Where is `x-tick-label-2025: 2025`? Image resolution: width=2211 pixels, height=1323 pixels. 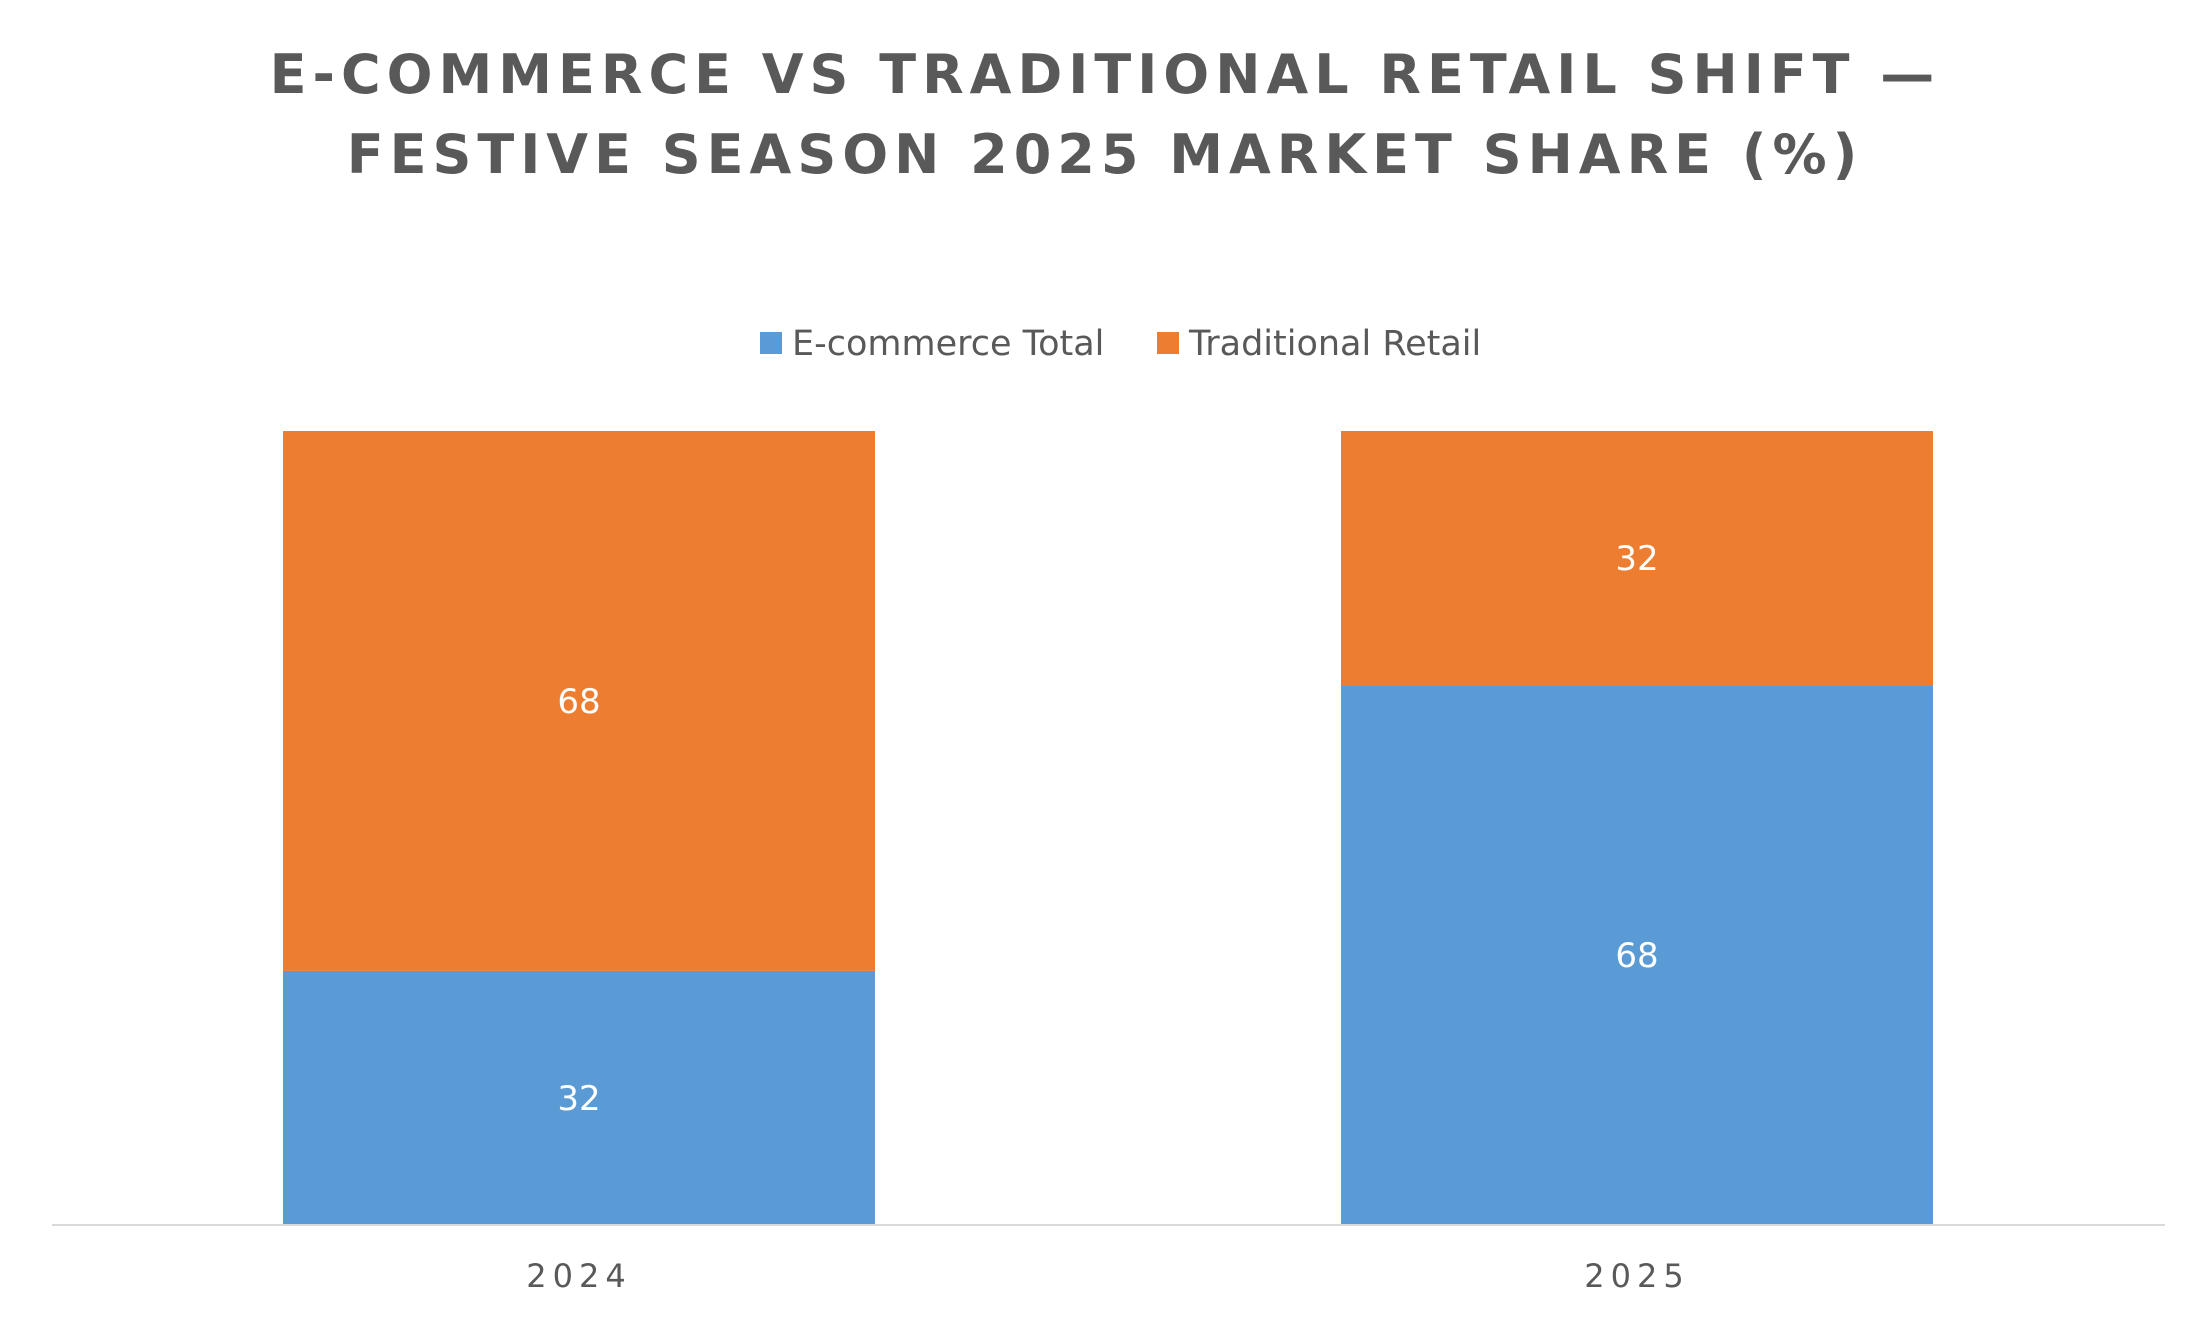 x-tick-label-2025: 2025 is located at coordinates (1636, 1276).